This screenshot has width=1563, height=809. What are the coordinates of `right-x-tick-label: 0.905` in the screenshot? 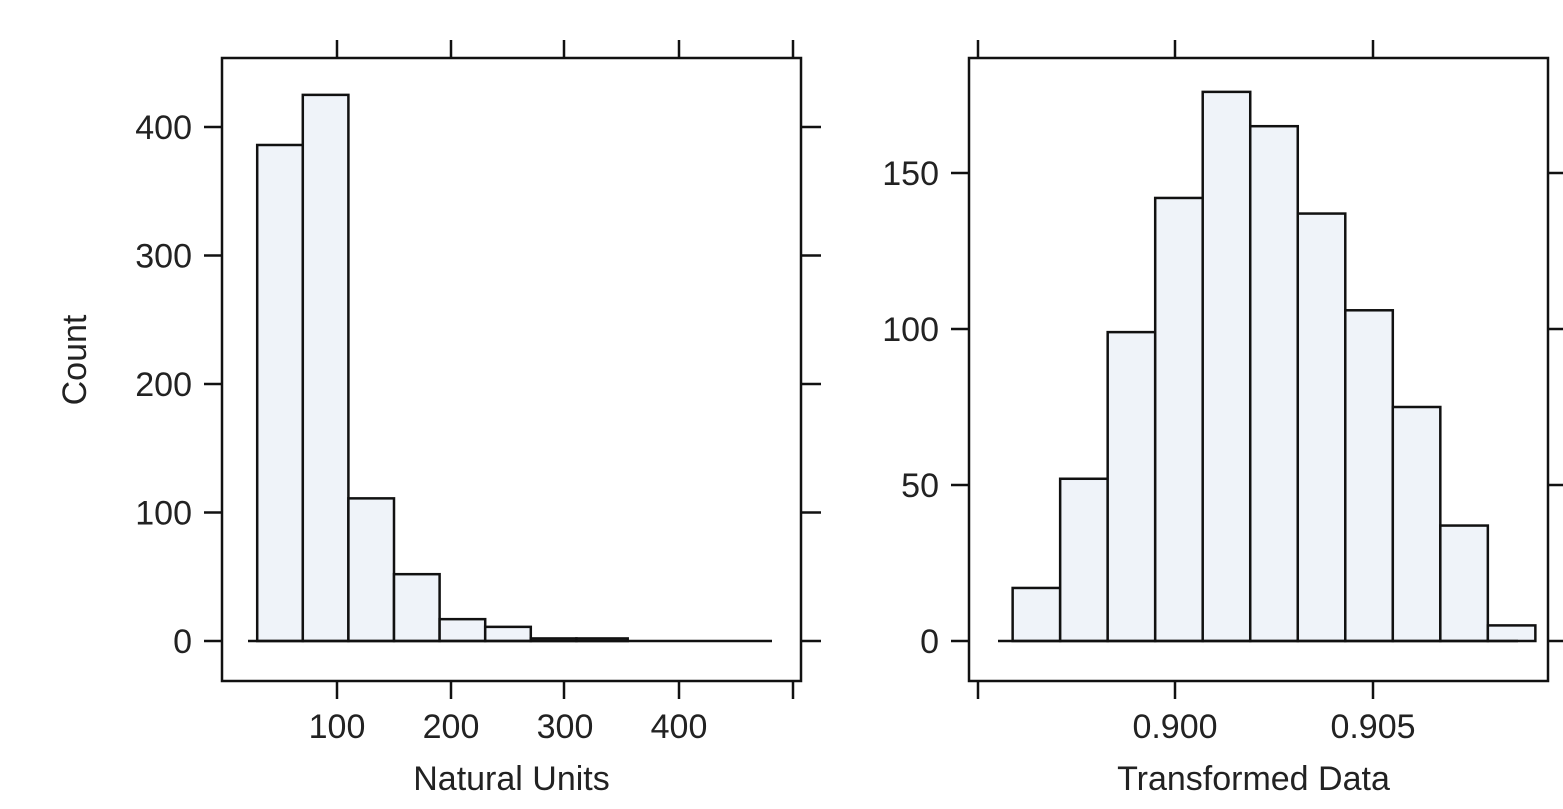 It's located at (1372, 727).